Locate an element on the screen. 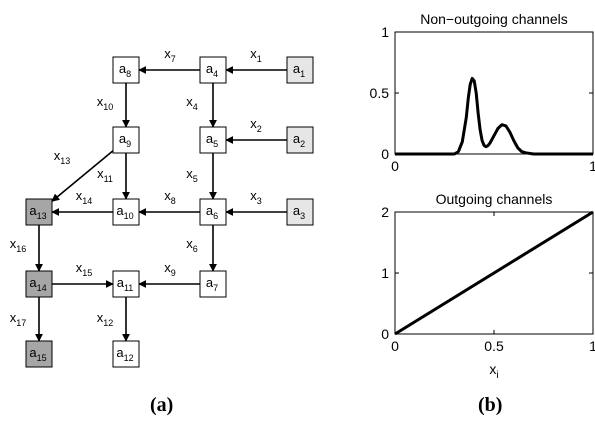 Image resolution: width=595 pixels, height=423 pixels. plot-title: Outgoing channels is located at coordinates (494, 199).